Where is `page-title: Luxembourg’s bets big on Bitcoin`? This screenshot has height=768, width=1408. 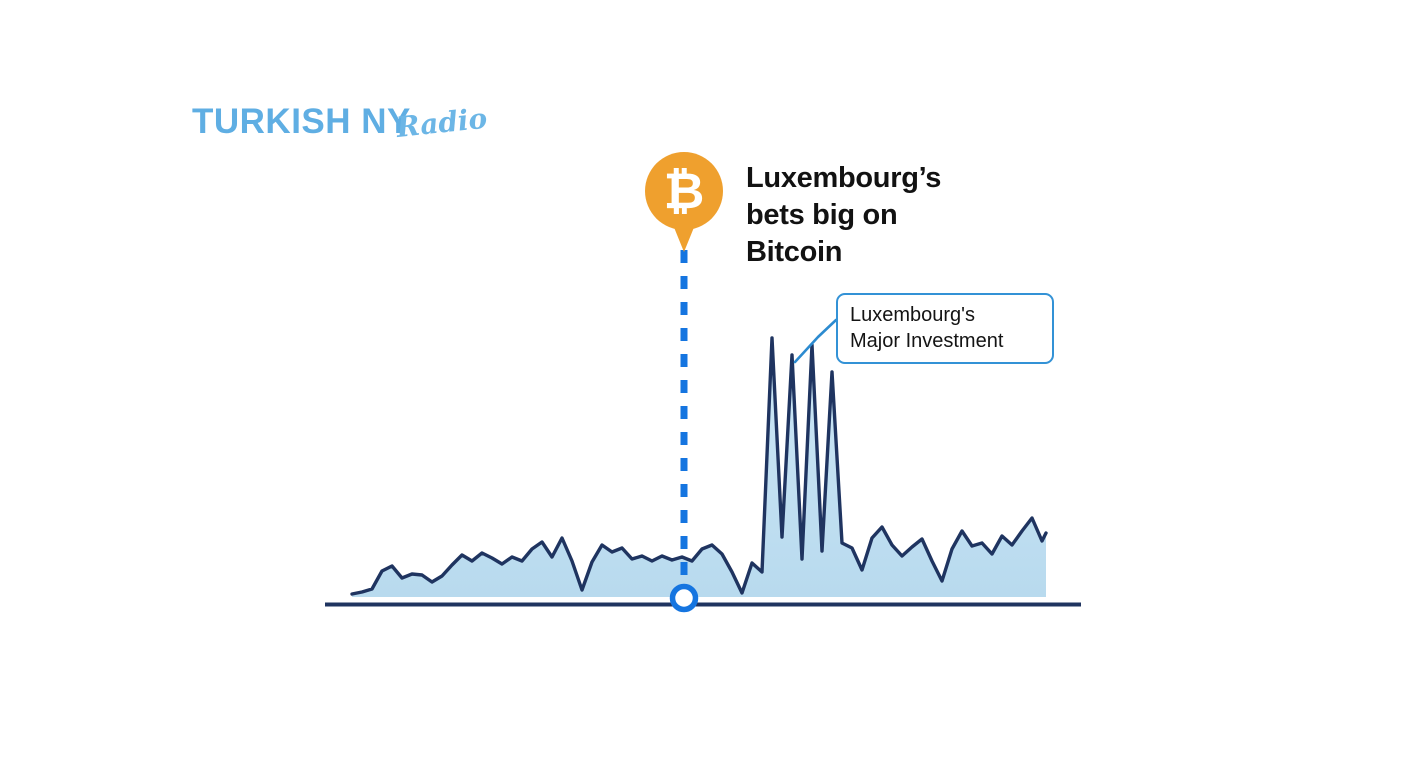
page-title: Luxembourg’s bets big on Bitcoin is located at coordinates (896, 215).